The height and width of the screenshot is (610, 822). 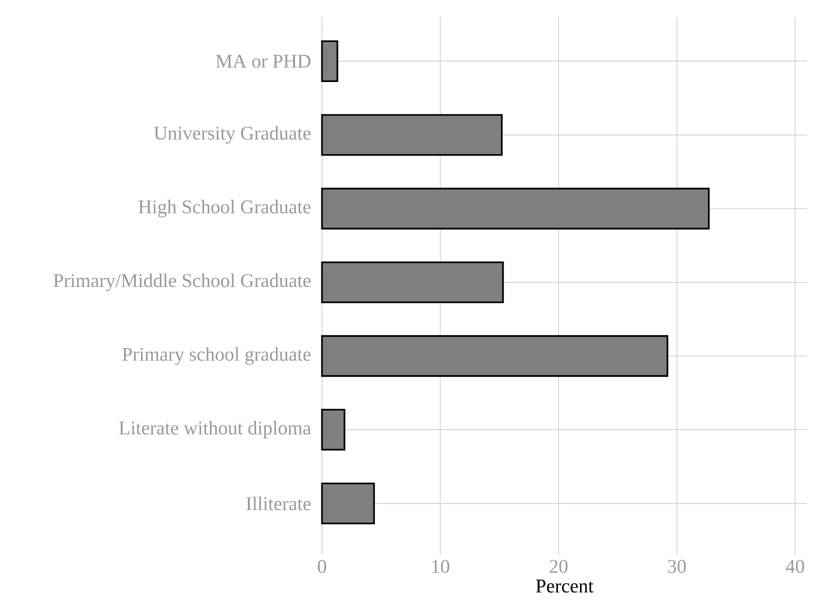 I want to click on y-tick-label: University Graduate, so click(x=232, y=135).